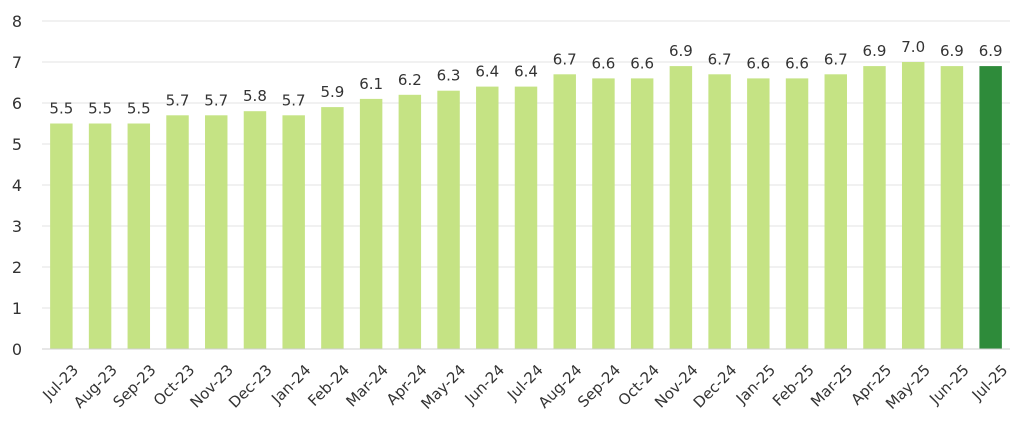 The width and height of the screenshot is (1024, 439). Describe the element at coordinates (17, 62) in the screenshot. I see `y-tick-label: 7` at that location.